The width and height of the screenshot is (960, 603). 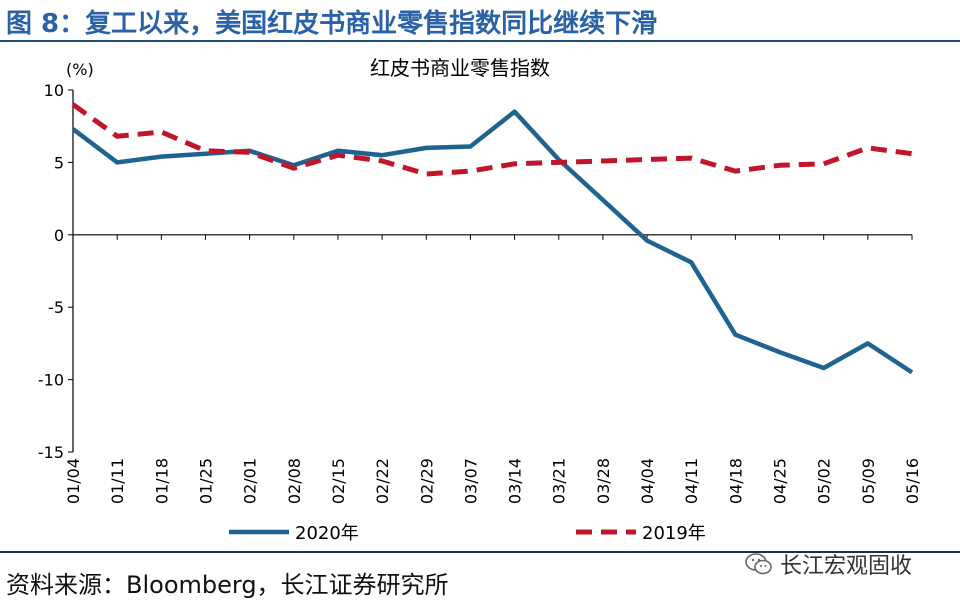 What do you see at coordinates (51, 380) in the screenshot?
I see `y-tick-label: -10` at bounding box center [51, 380].